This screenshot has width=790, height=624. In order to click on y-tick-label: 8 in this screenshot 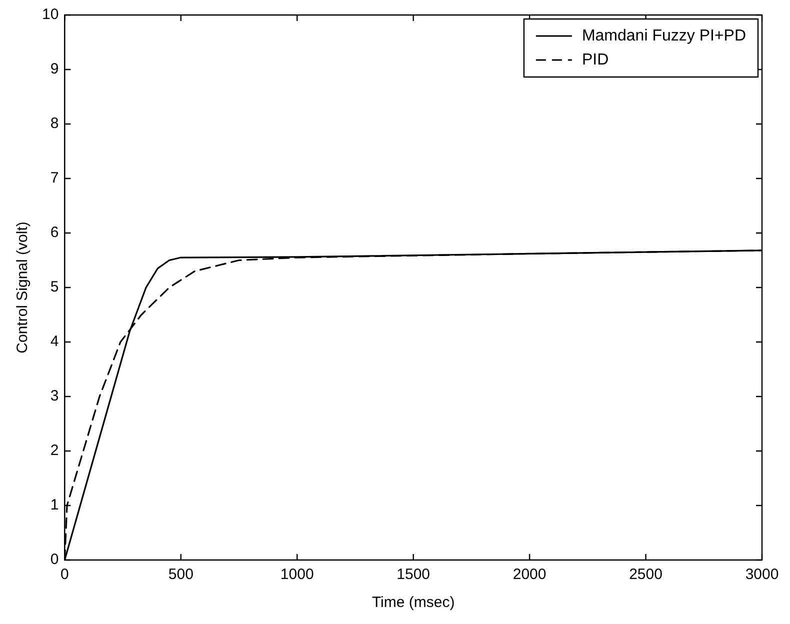, I will do `click(54, 123)`.